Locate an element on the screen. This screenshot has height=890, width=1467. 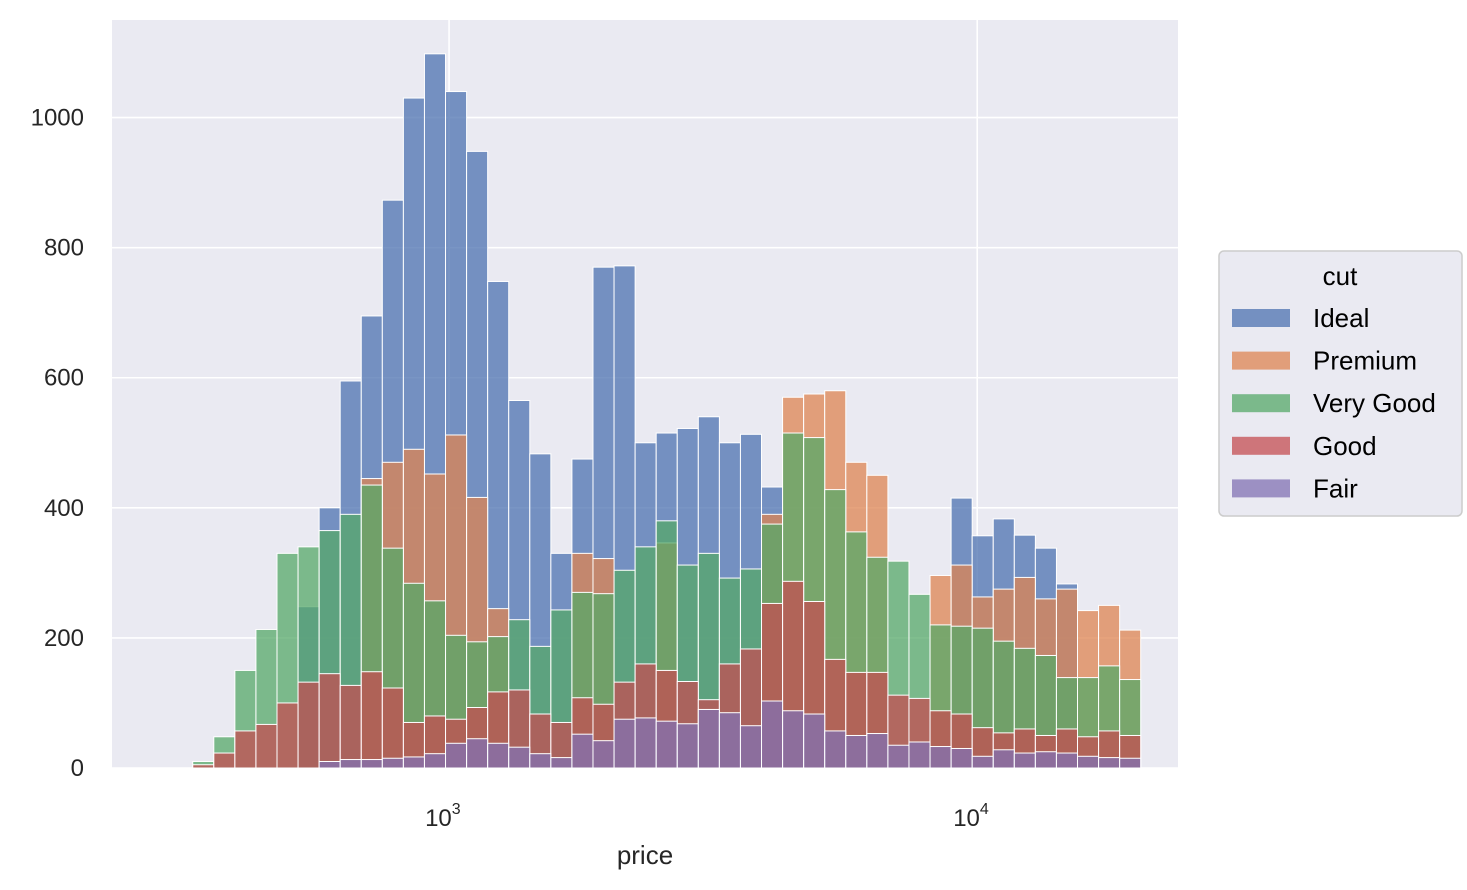
series-fair is located at coordinates (730, 734).